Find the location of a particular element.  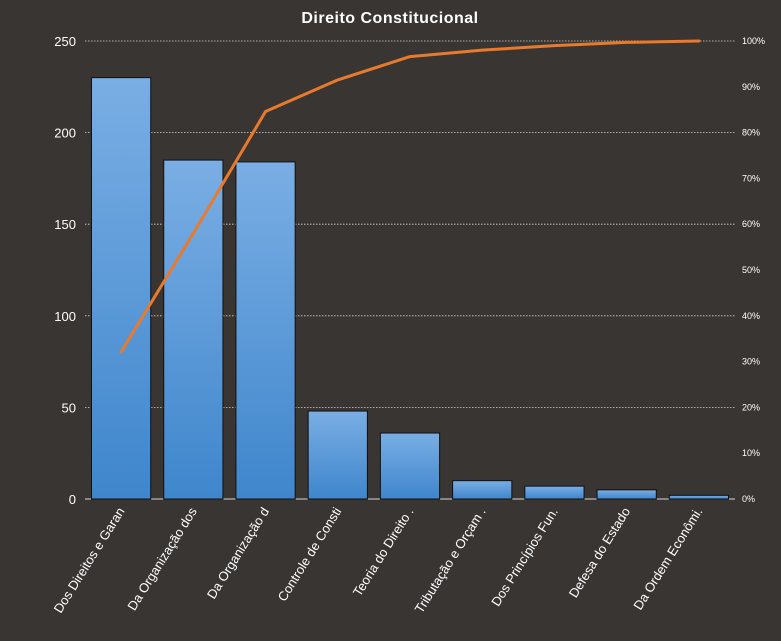

x-tick-label: Da Ordem Econômi. is located at coordinates (667, 559).